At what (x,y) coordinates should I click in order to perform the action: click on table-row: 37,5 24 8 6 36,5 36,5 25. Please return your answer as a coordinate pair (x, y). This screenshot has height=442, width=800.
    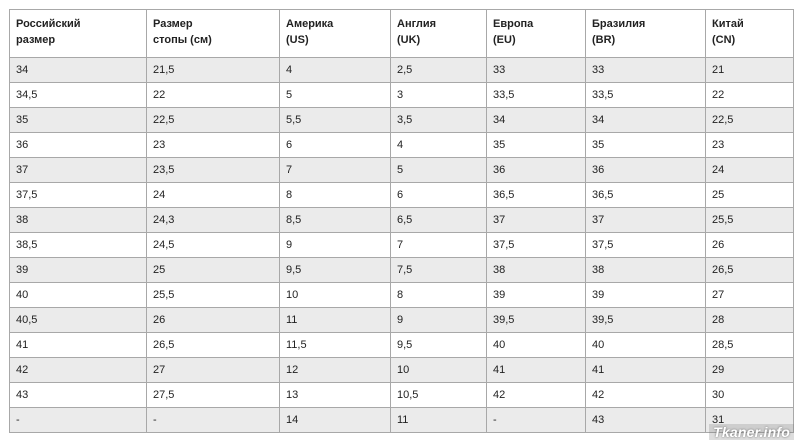
    Looking at the image, I should click on (401, 195).